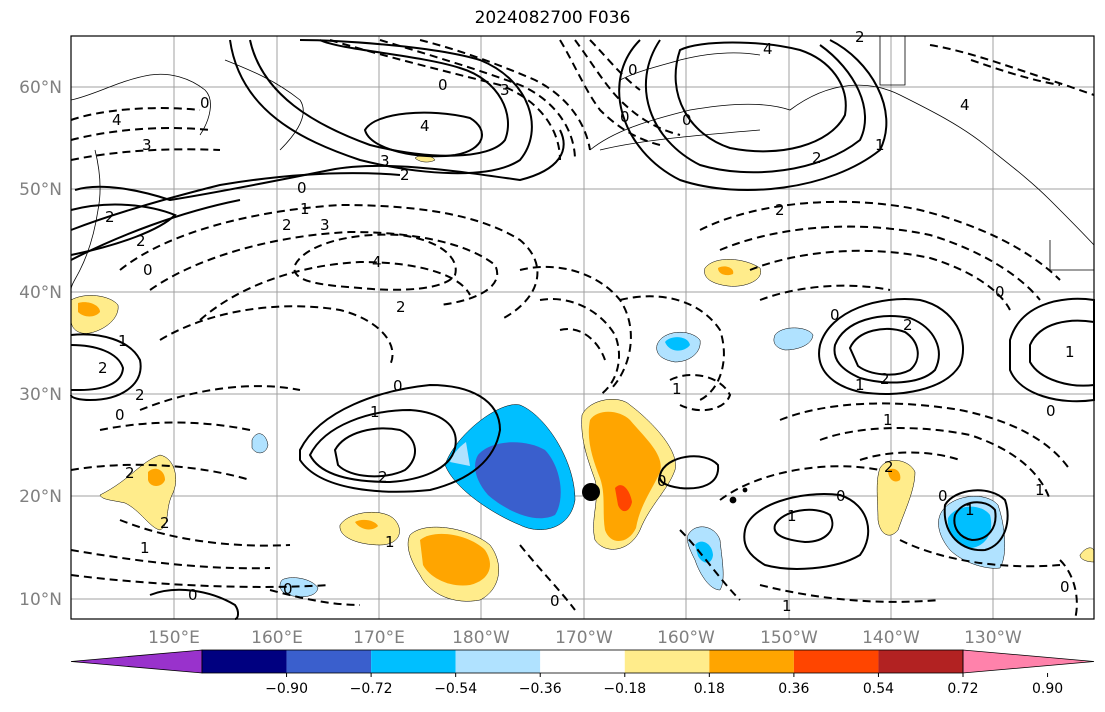 The width and height of the screenshot is (1105, 712). I want to click on lon-label: 170°E, so click(379, 638).